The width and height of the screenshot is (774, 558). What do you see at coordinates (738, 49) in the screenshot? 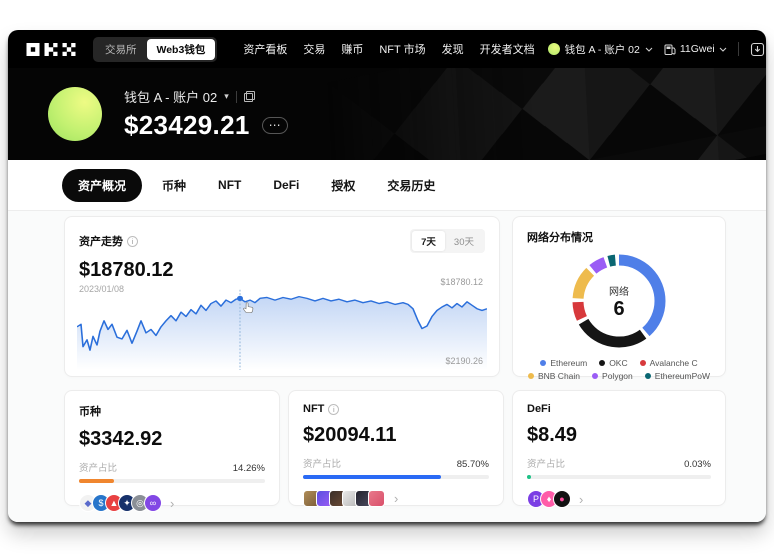
I see `nav-divider` at bounding box center [738, 49].